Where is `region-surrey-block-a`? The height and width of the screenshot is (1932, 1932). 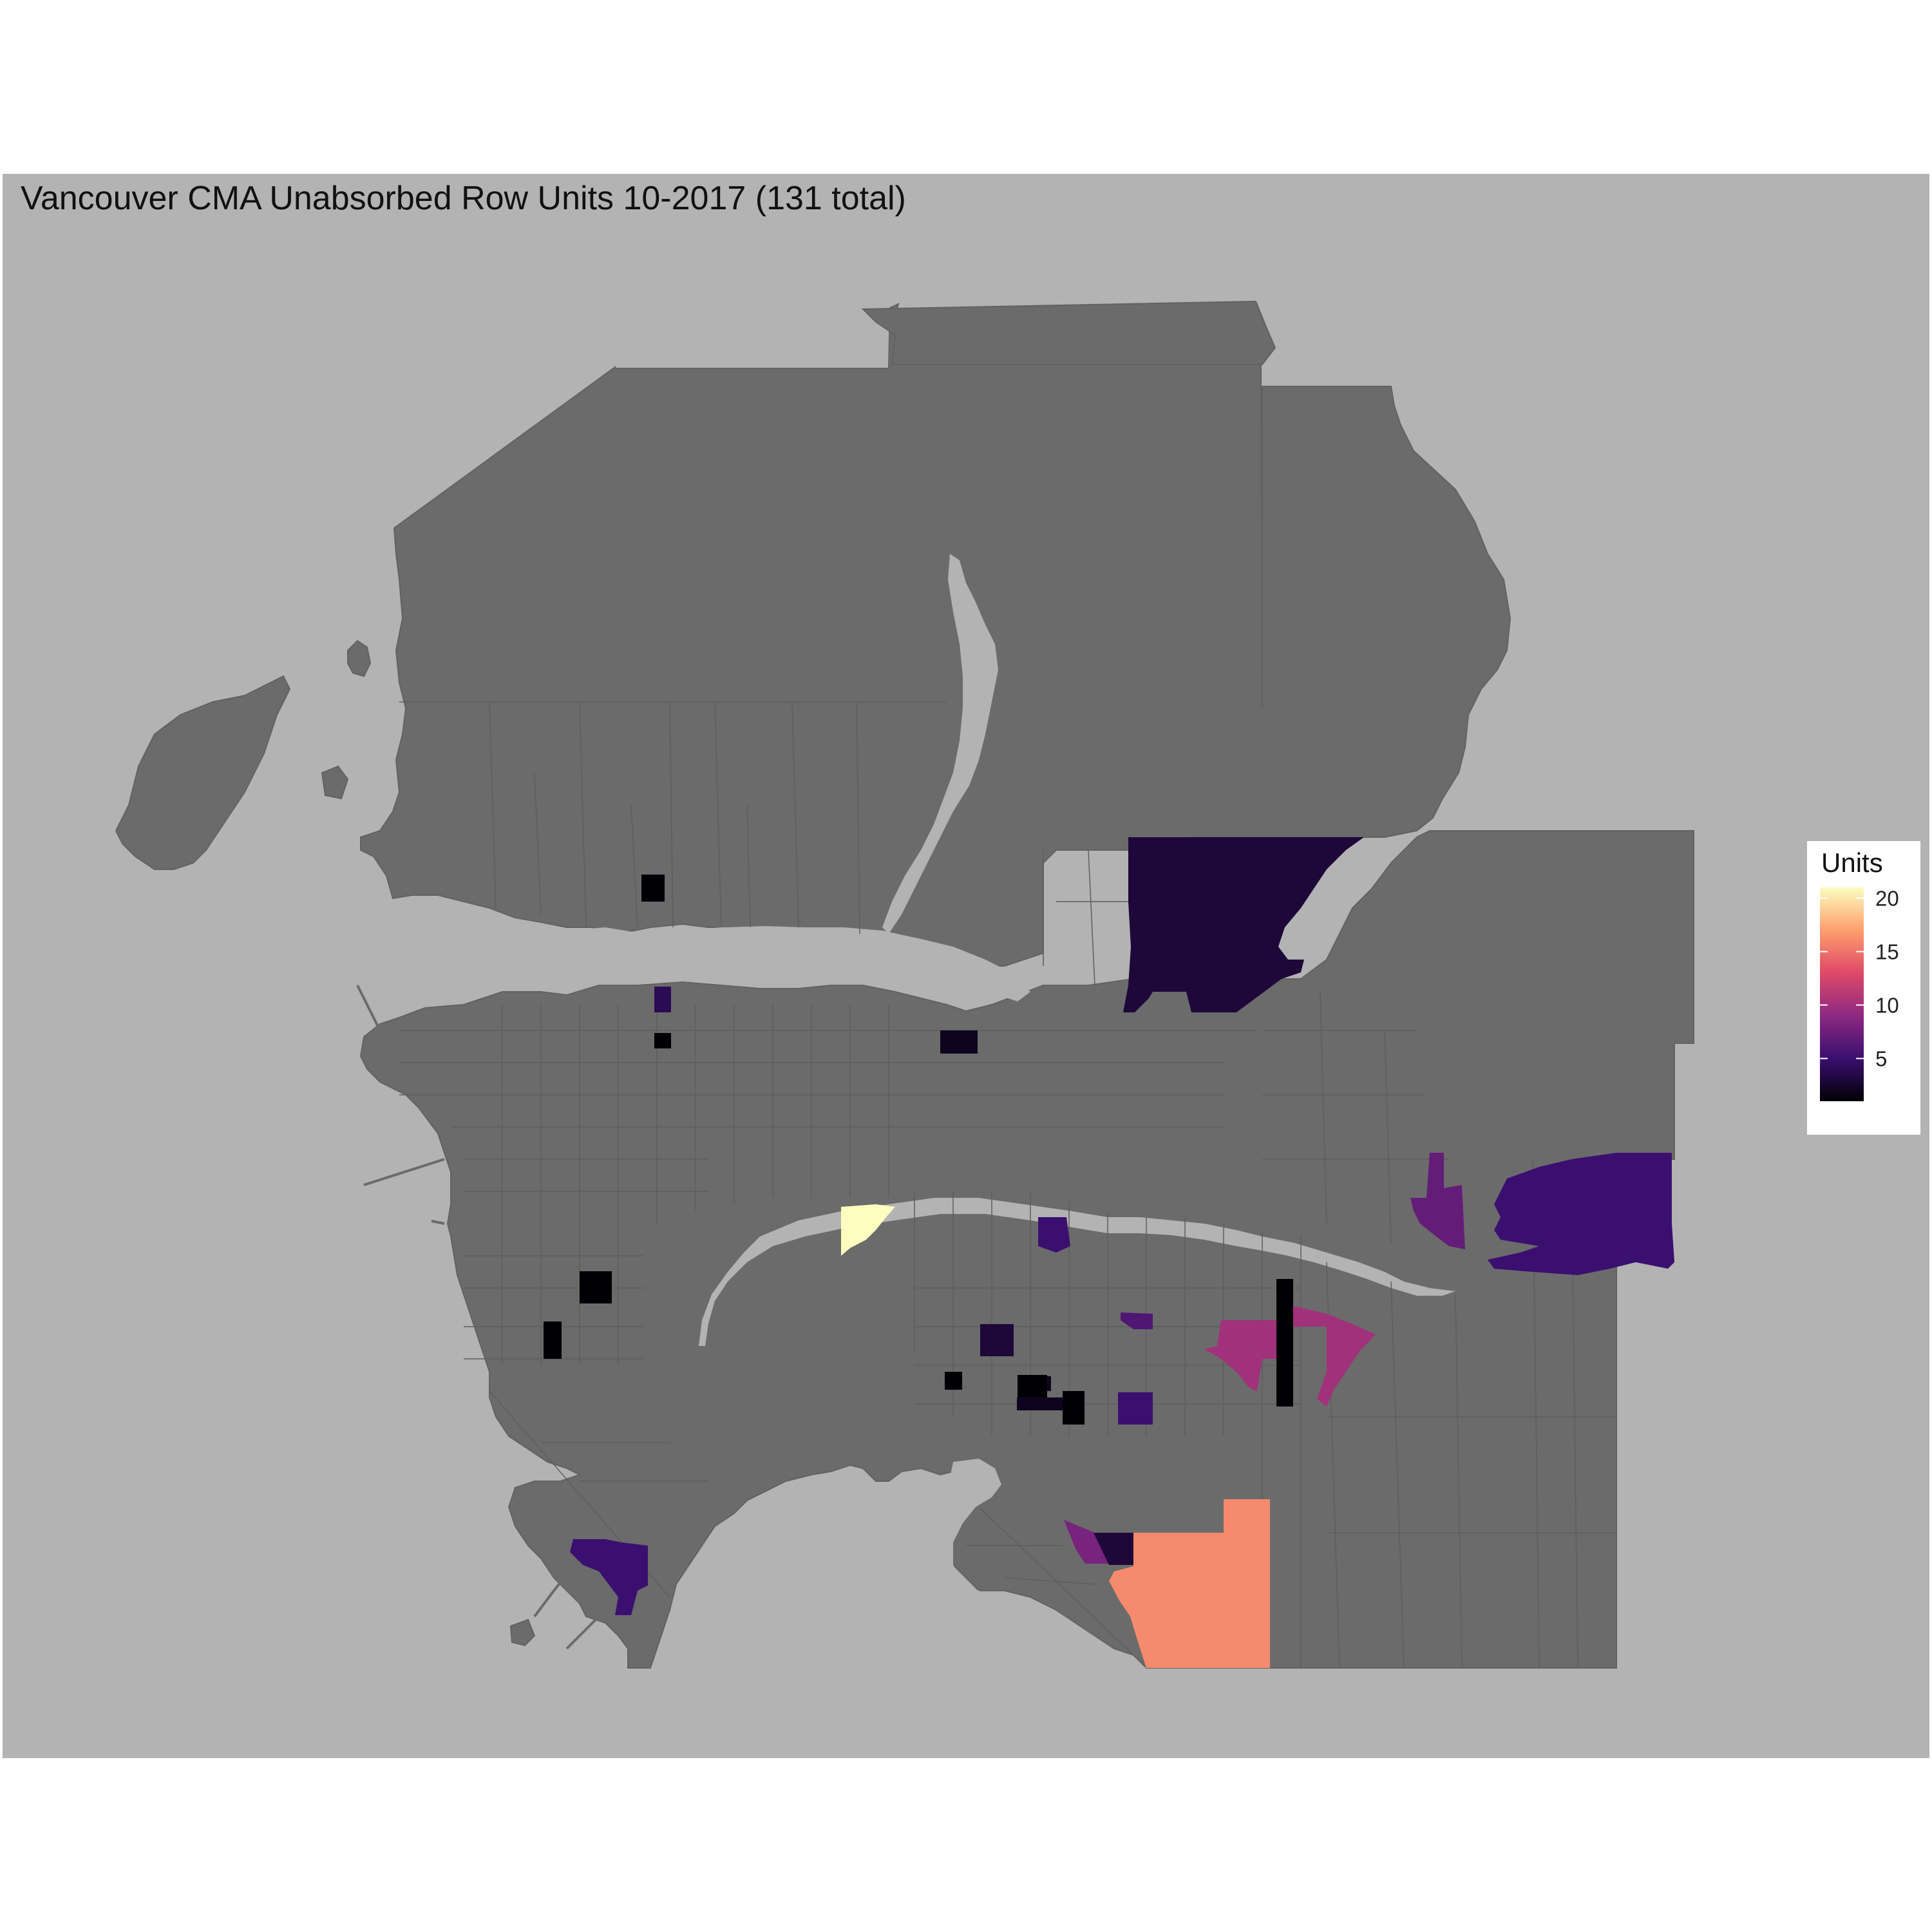
region-surrey-block-a is located at coordinates (953, 1381).